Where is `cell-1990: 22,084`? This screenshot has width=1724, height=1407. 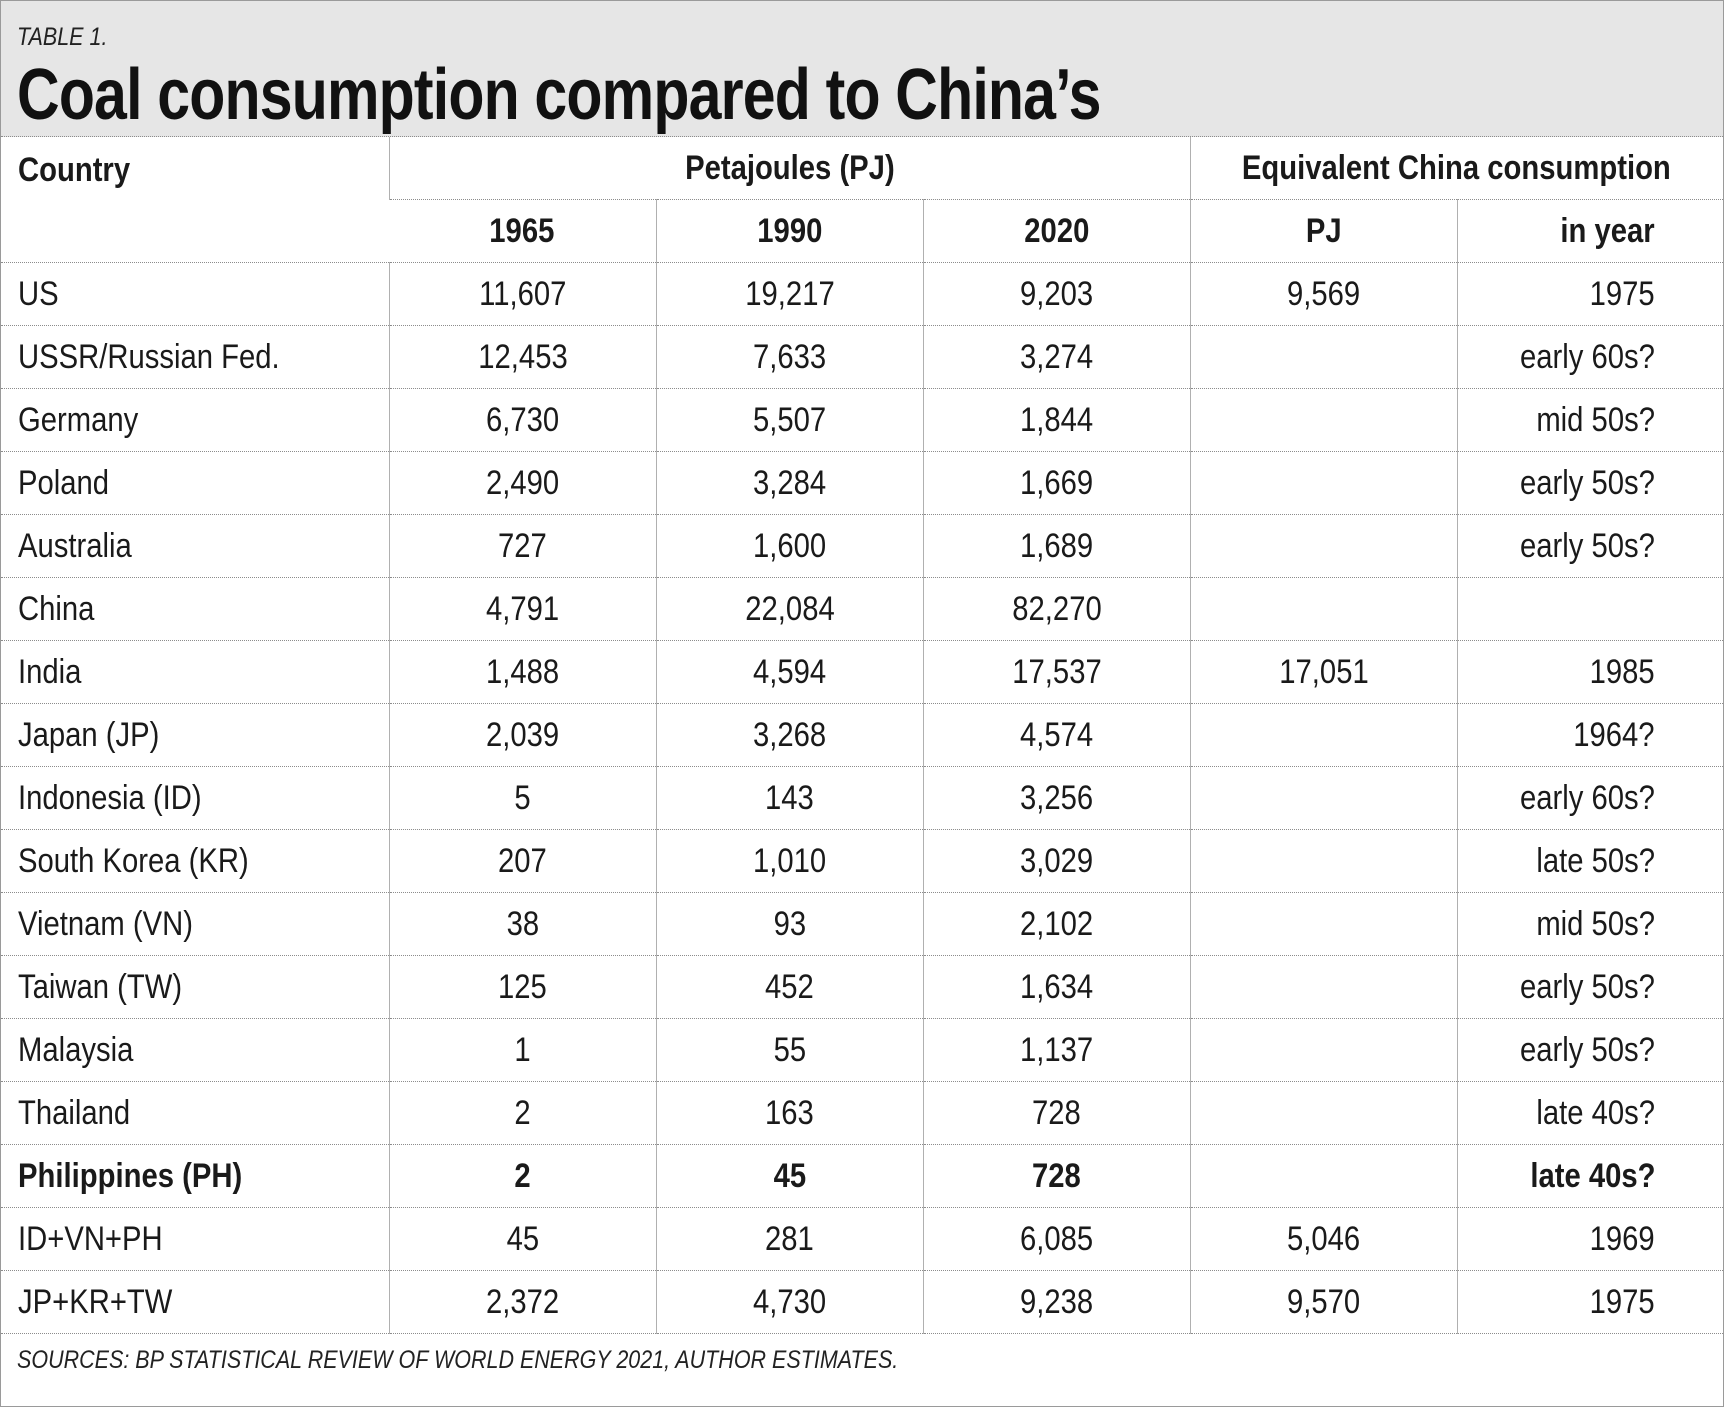
cell-1990: 22,084 is located at coordinates (789, 609).